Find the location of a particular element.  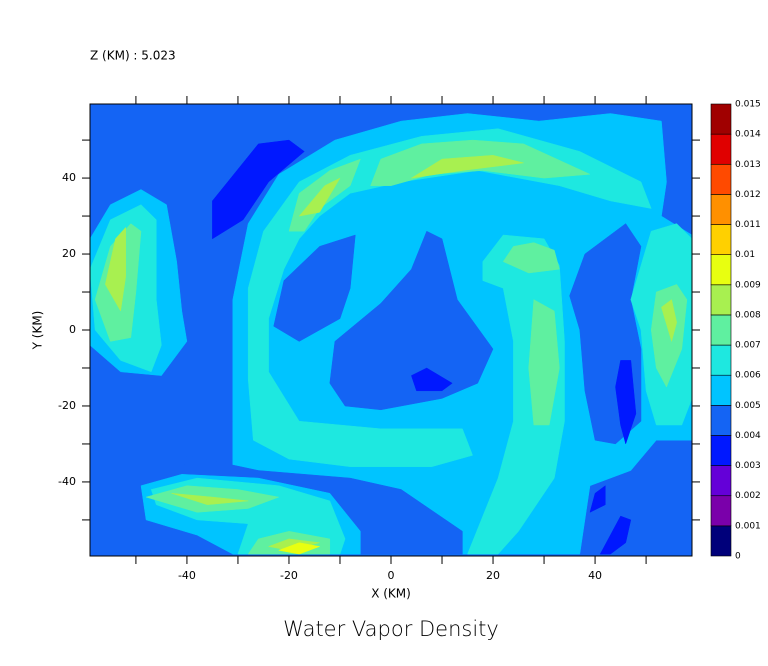

x-tick-label: -20 is located at coordinates (289, 575).